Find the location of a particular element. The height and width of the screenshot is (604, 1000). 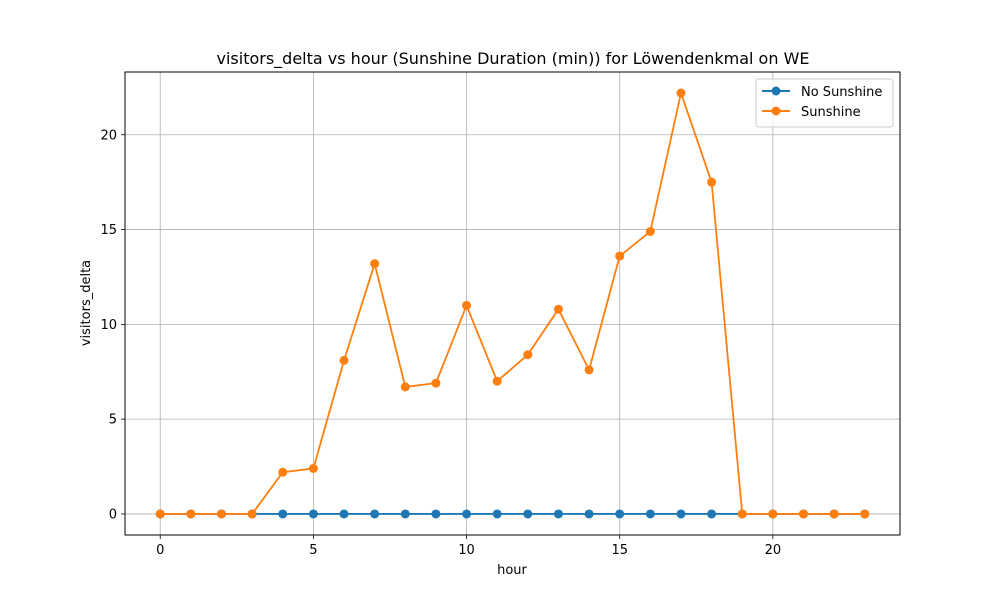

legend: No Sunshine Sunshine is located at coordinates (824, 103).